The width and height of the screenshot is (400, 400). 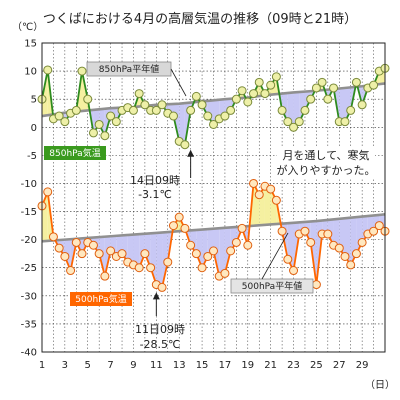 I want to click on x-tick-label: 23, so click(x=293, y=365).